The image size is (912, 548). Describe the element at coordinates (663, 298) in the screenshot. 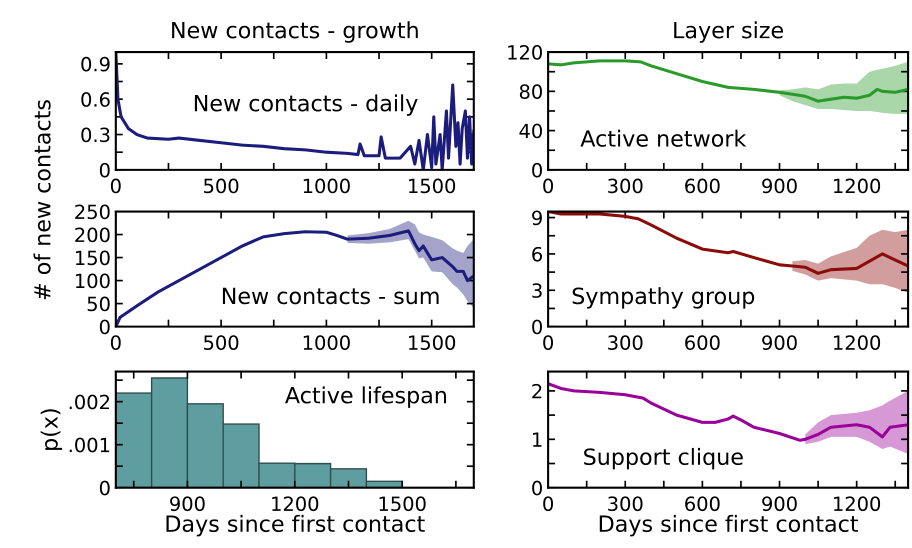

I see `annotation: Sympathy group` at that location.